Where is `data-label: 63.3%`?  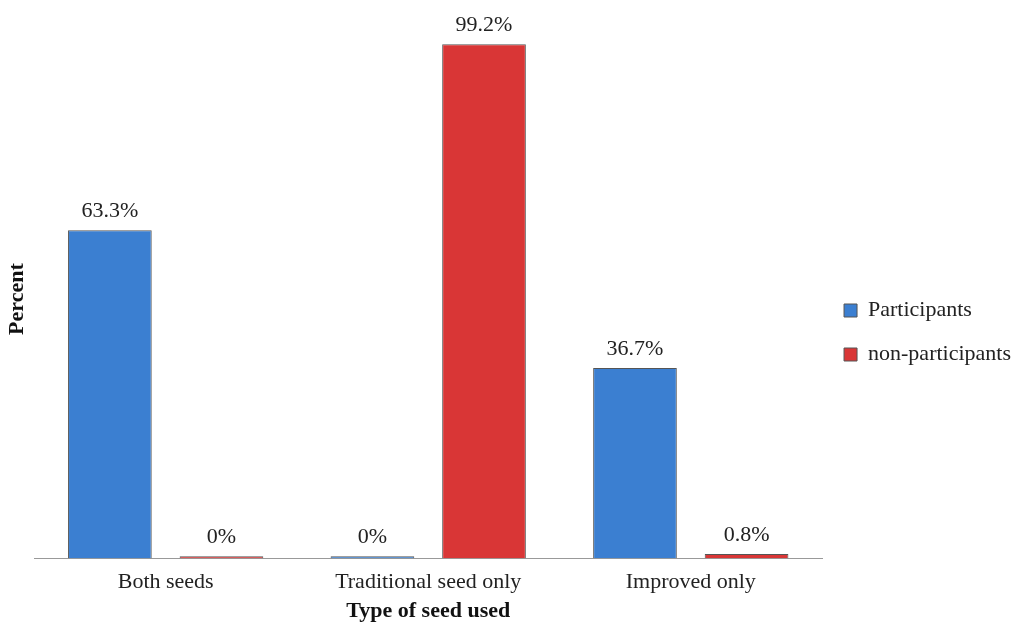 data-label: 63.3% is located at coordinates (110, 209).